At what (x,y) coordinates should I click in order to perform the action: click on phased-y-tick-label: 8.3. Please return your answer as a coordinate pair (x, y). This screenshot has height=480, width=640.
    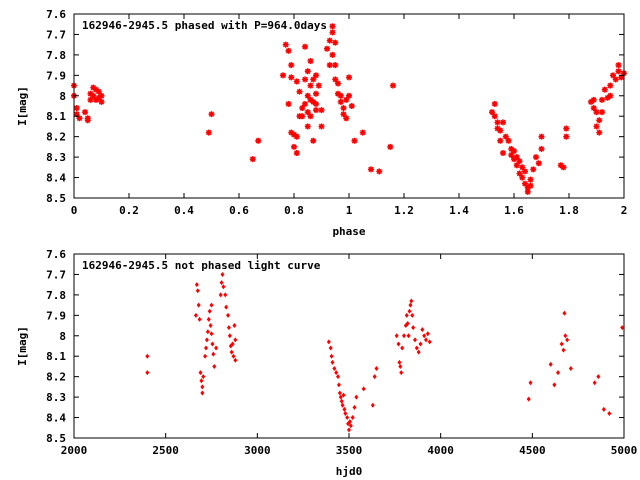
    Looking at the image, I should click on (56, 157).